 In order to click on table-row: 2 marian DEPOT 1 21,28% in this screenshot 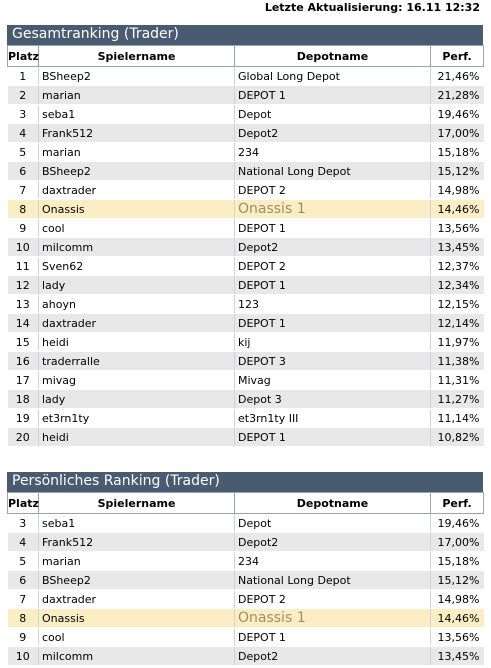, I will do `click(245, 95)`.